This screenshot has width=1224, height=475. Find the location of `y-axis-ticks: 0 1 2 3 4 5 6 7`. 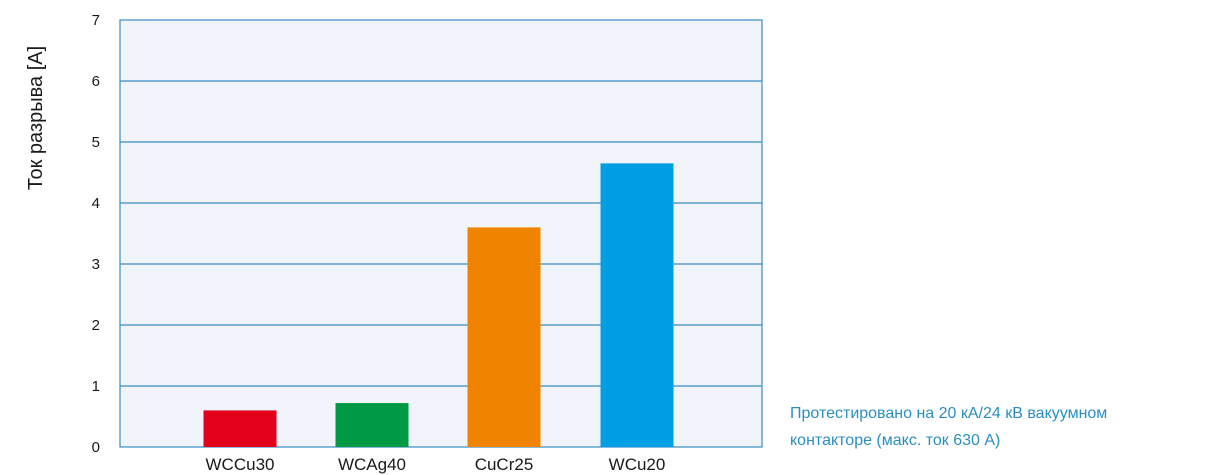

y-axis-ticks: 0 1 2 3 4 5 6 7 is located at coordinates (96, 234).